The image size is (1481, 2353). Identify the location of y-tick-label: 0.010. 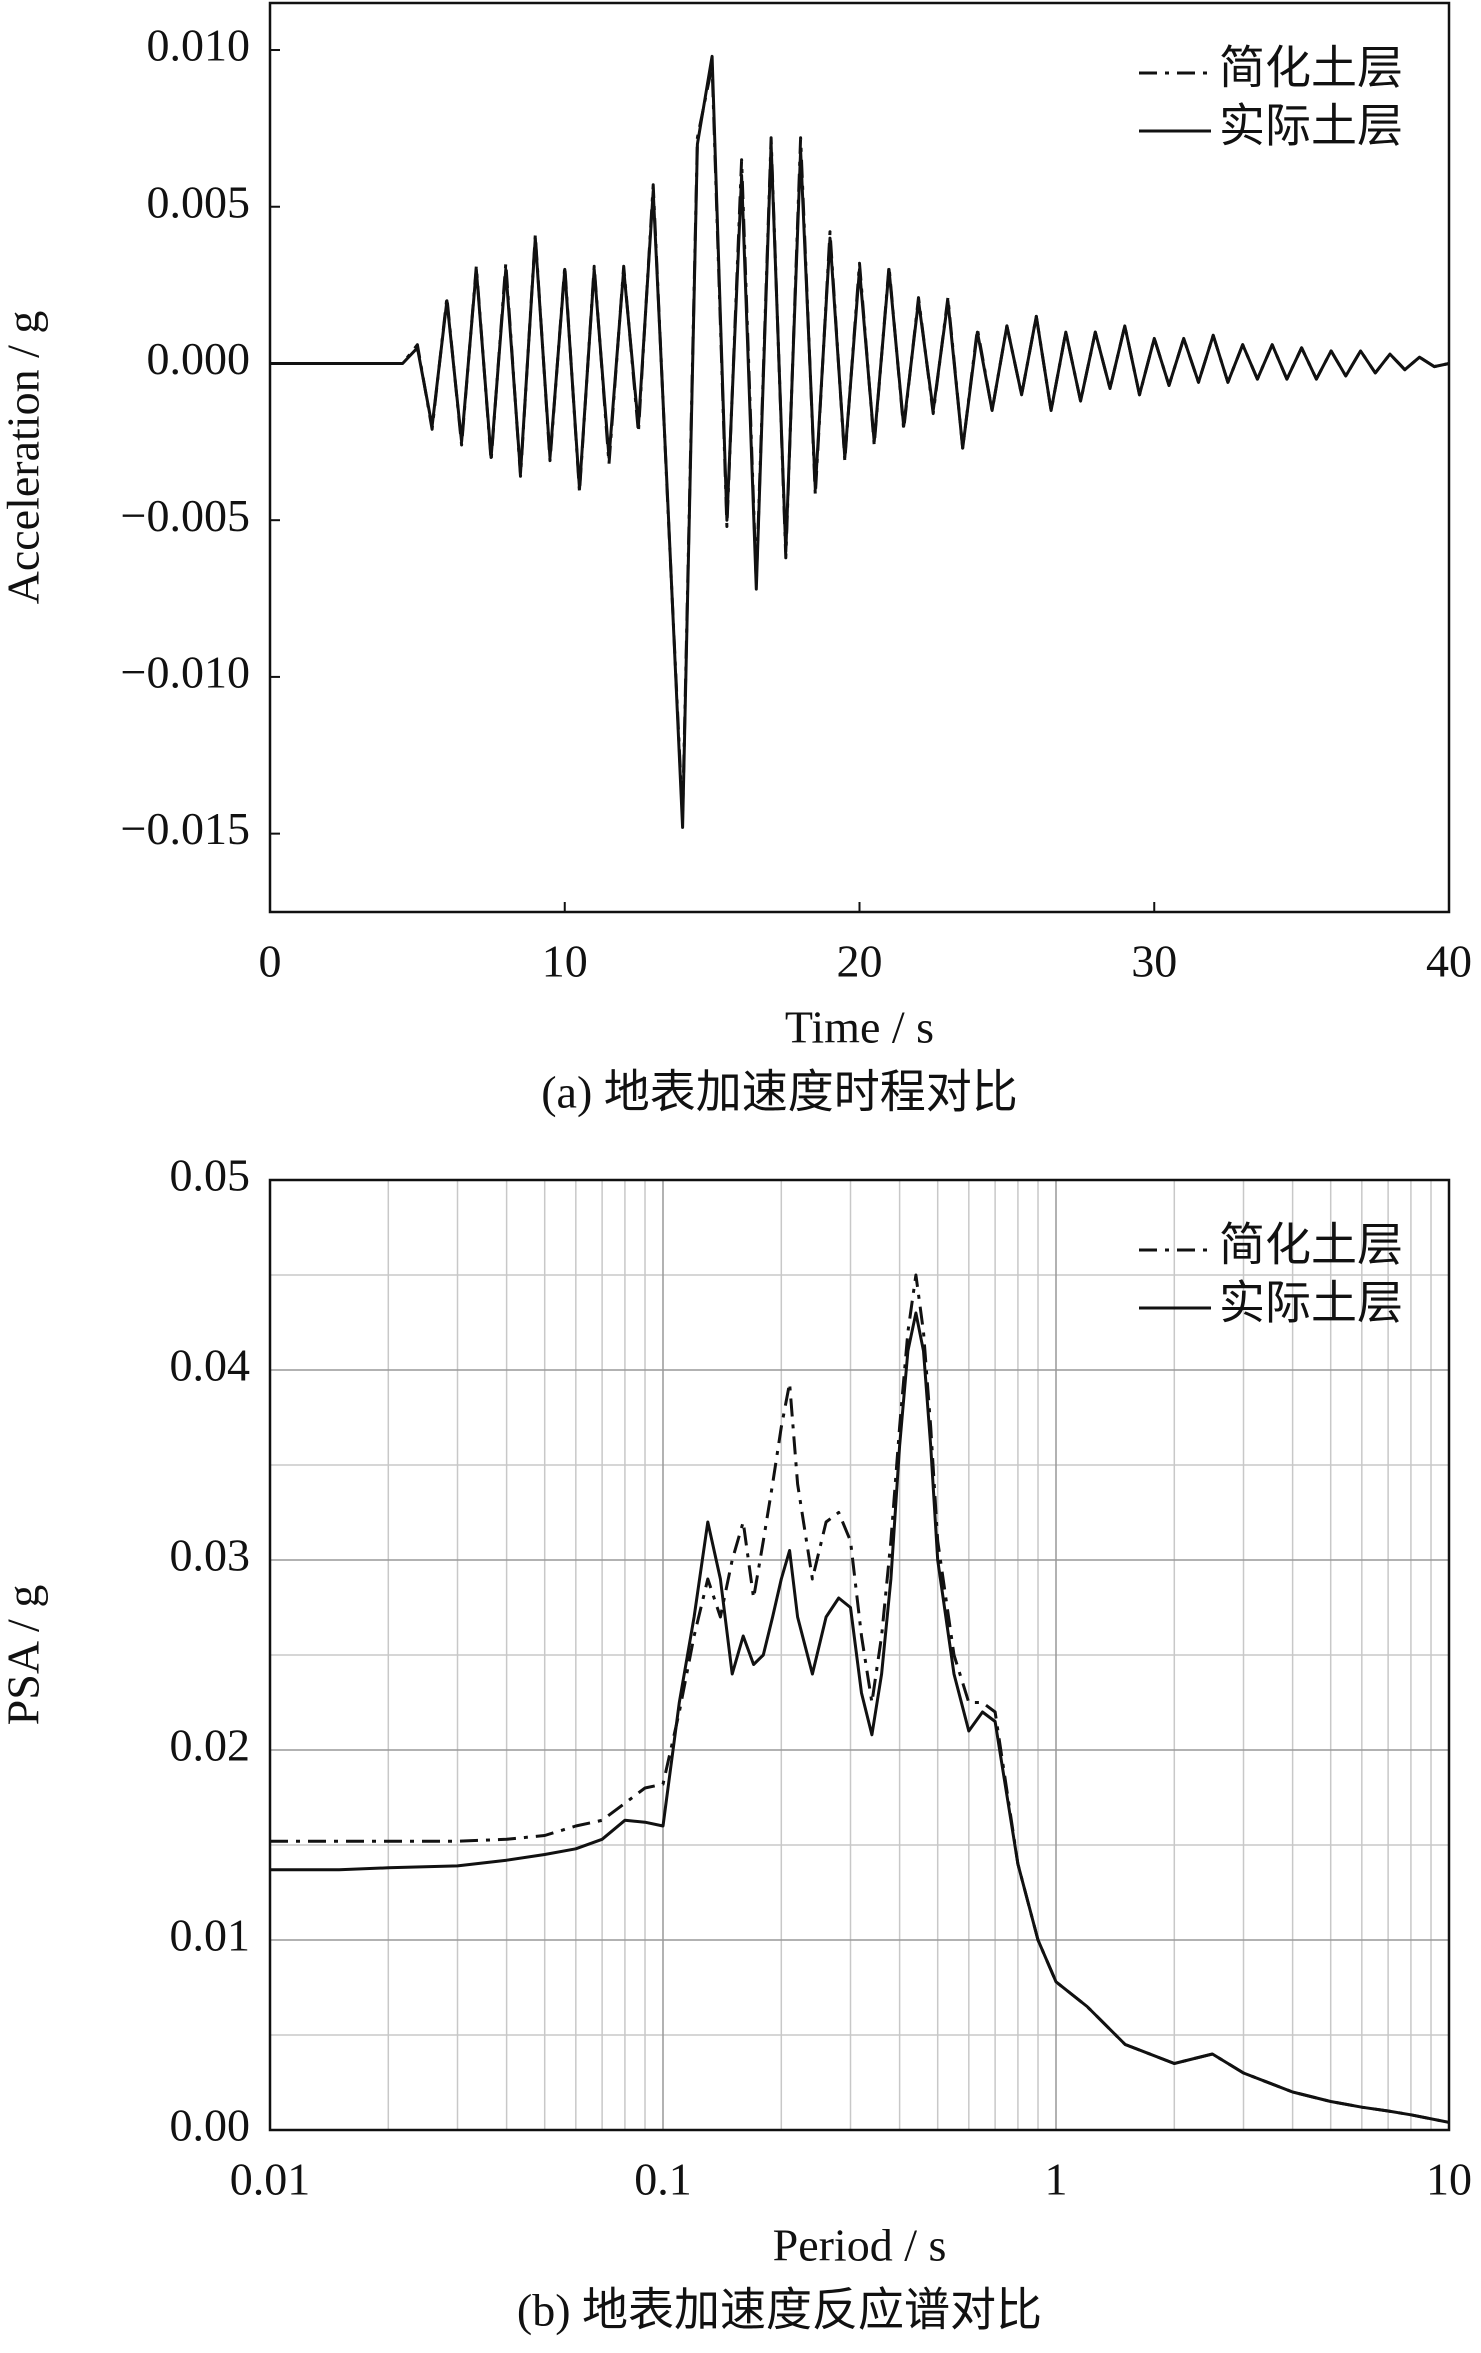
(199, 45).